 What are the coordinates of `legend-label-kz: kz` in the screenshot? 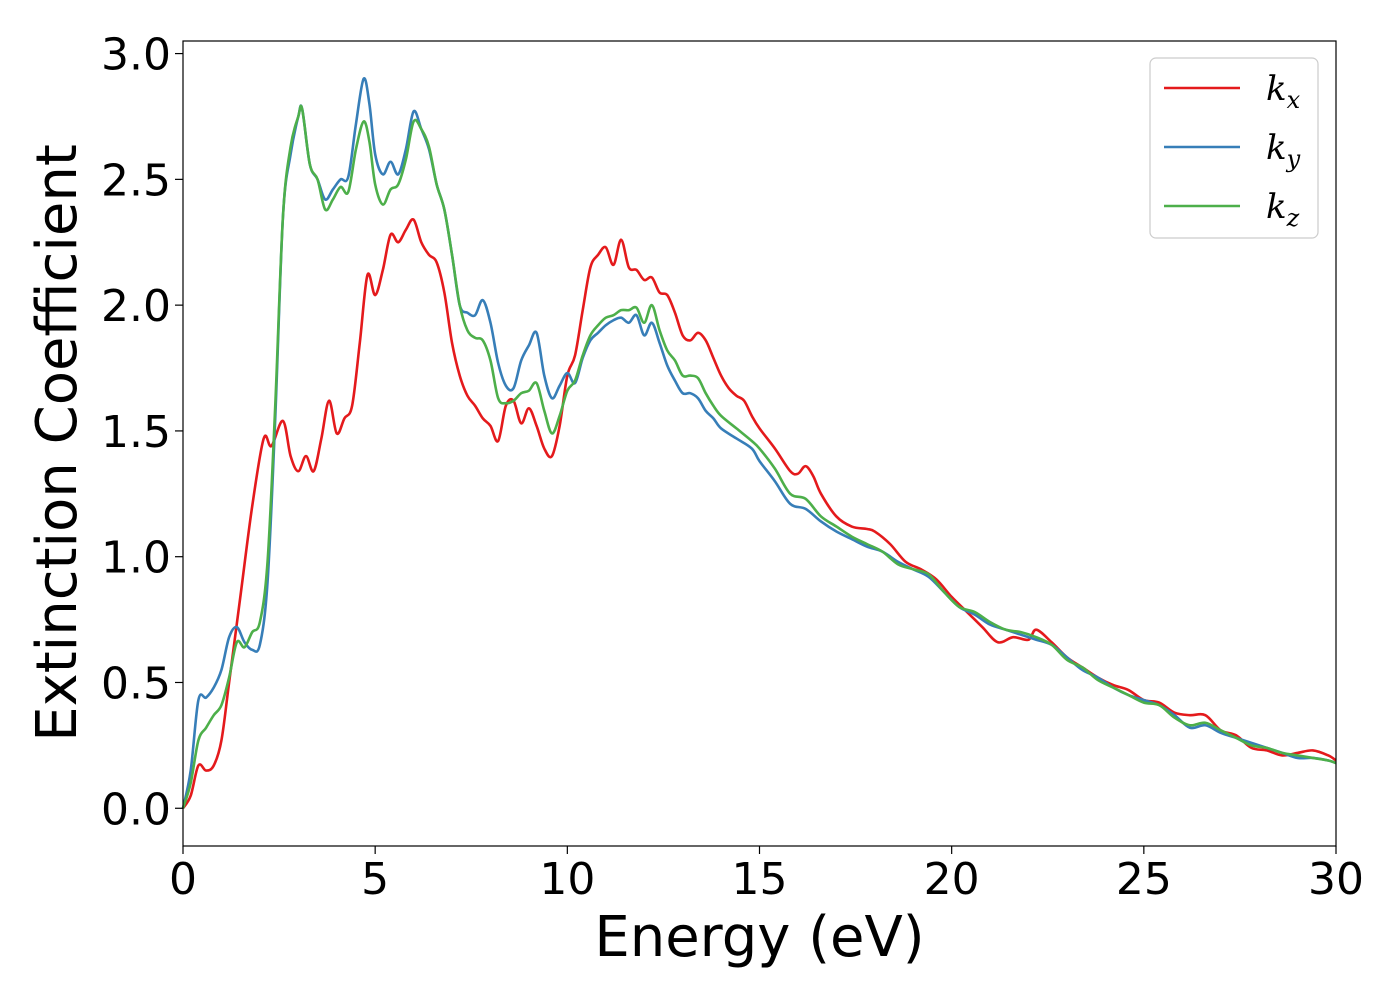 It's located at (1283, 209).